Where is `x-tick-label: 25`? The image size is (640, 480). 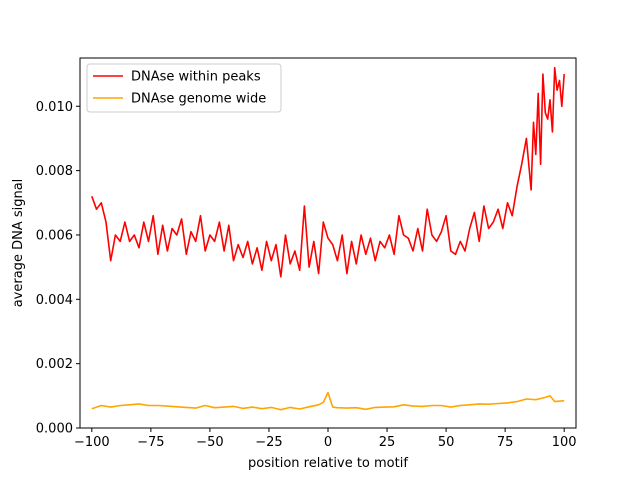 x-tick-label: 25 is located at coordinates (387, 442).